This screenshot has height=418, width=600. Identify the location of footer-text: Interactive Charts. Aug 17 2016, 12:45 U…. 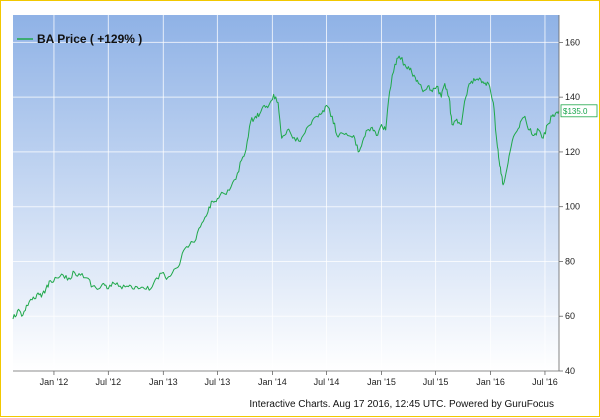
(401, 404).